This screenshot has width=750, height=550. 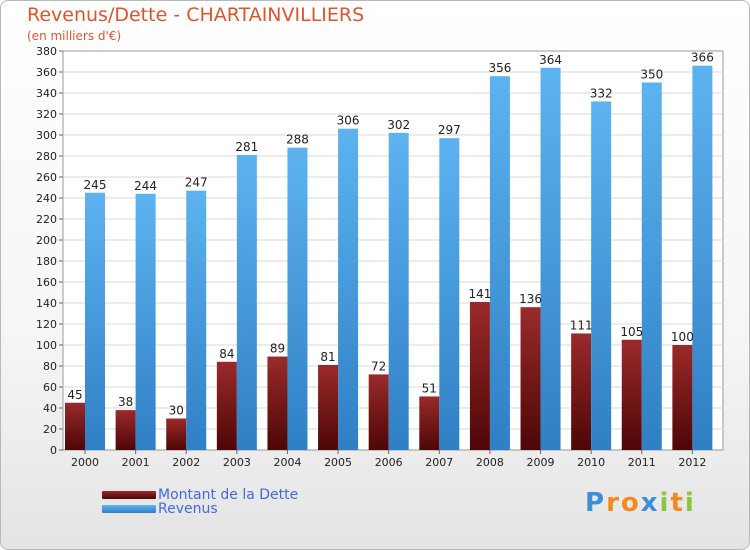 What do you see at coordinates (479, 294) in the screenshot?
I see `value-label: 141` at bounding box center [479, 294].